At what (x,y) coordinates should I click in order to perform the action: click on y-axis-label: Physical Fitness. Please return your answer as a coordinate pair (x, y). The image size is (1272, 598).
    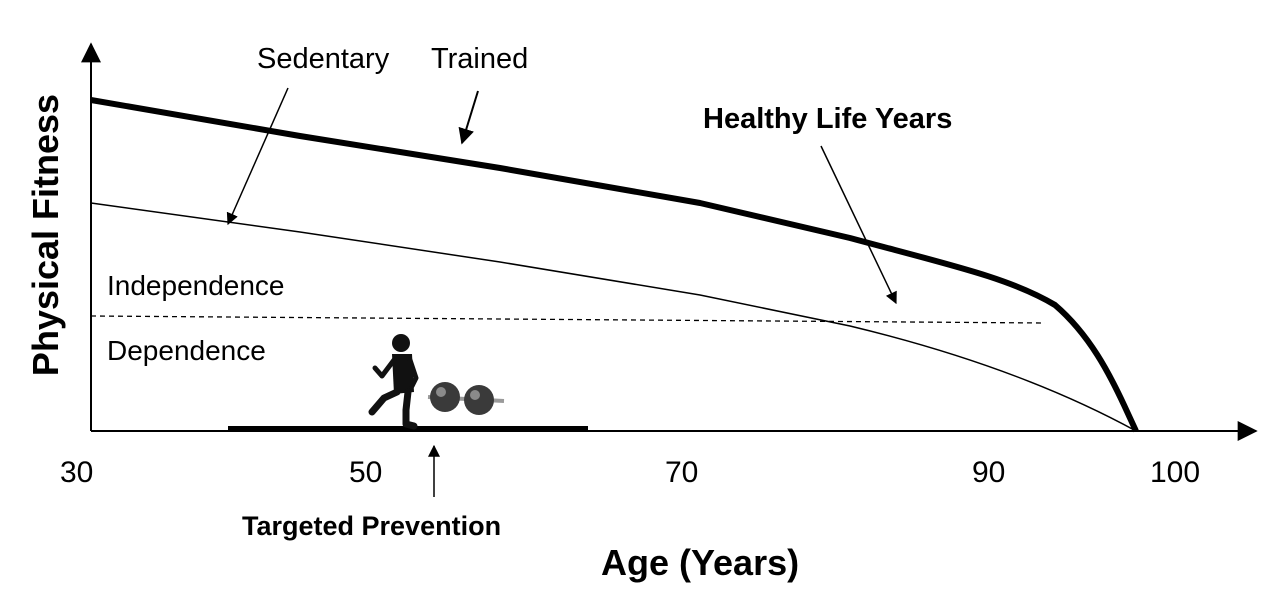
    Looking at the image, I should click on (45, 235).